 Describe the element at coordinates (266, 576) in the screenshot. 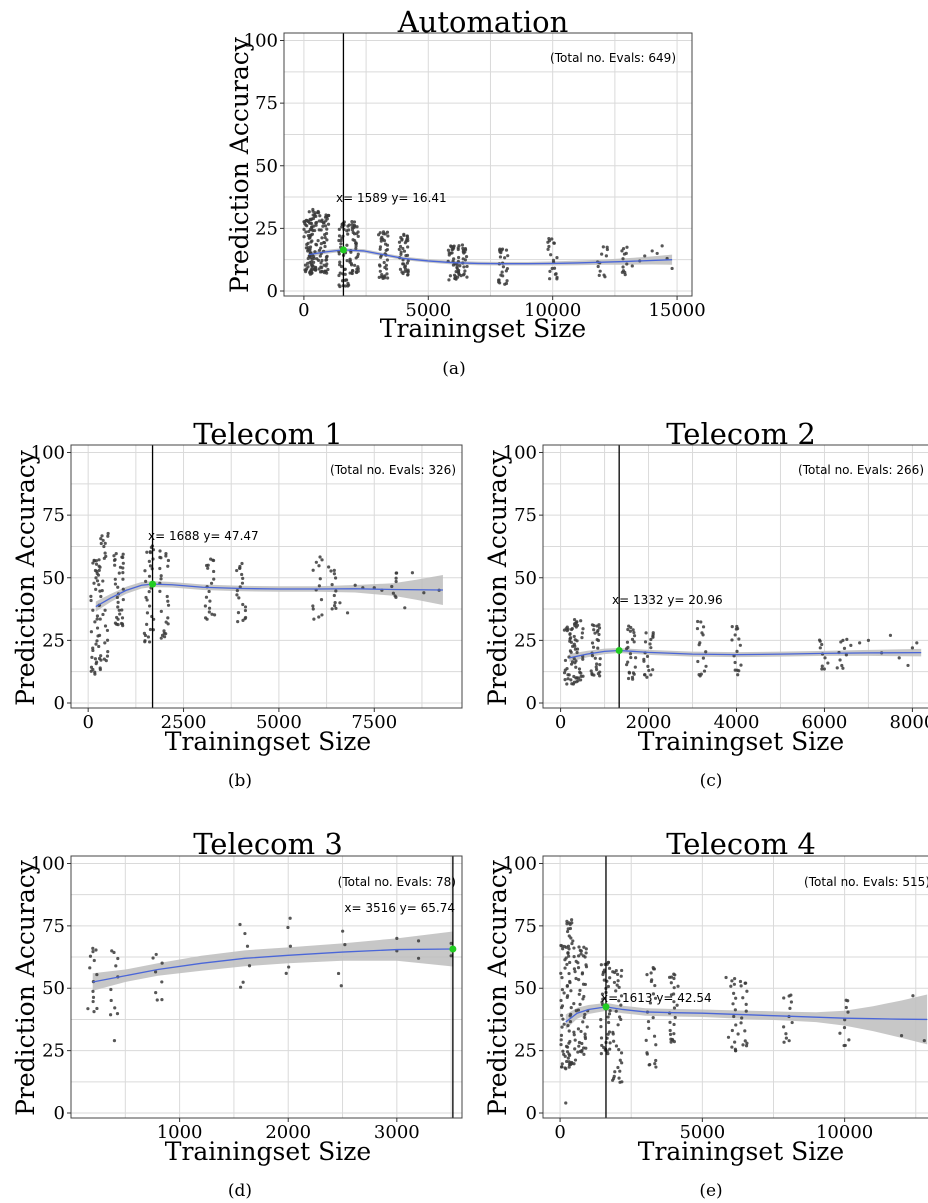

I see `plot-border` at that location.